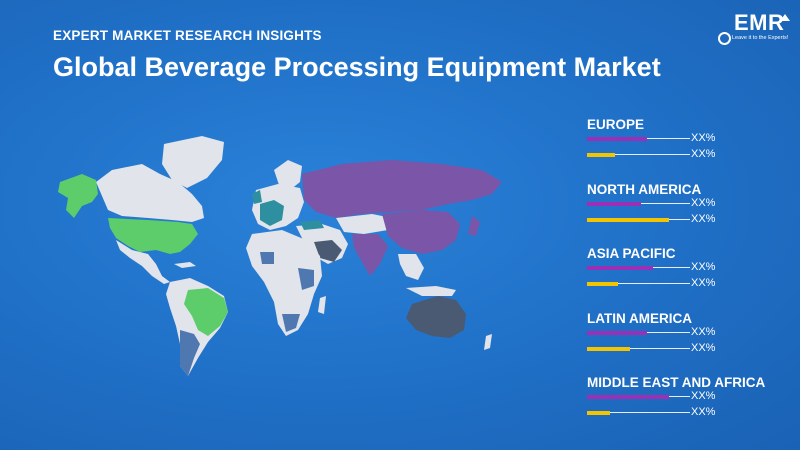 The height and width of the screenshot is (450, 800). What do you see at coordinates (306, 279) in the screenshot?
I see `map-east-africa` at bounding box center [306, 279].